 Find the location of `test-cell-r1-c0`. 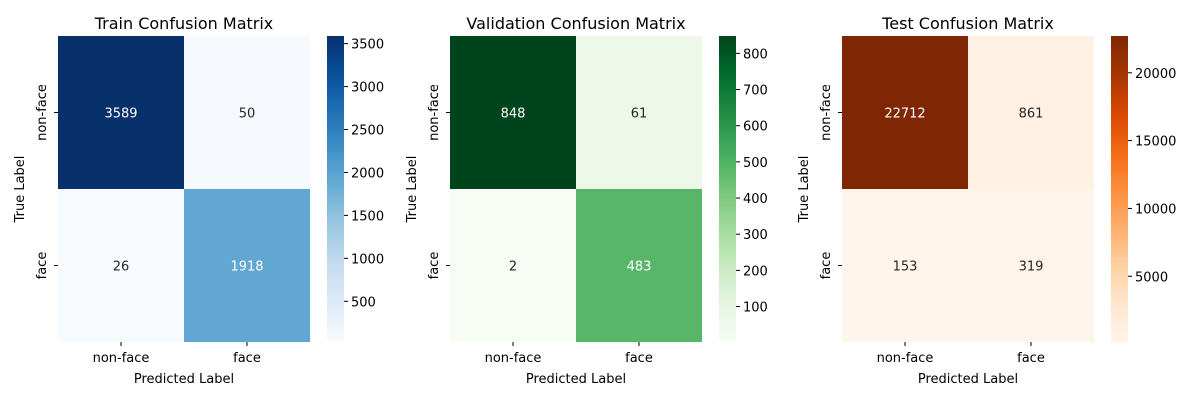

test-cell-r1-c0 is located at coordinates (905, 265).